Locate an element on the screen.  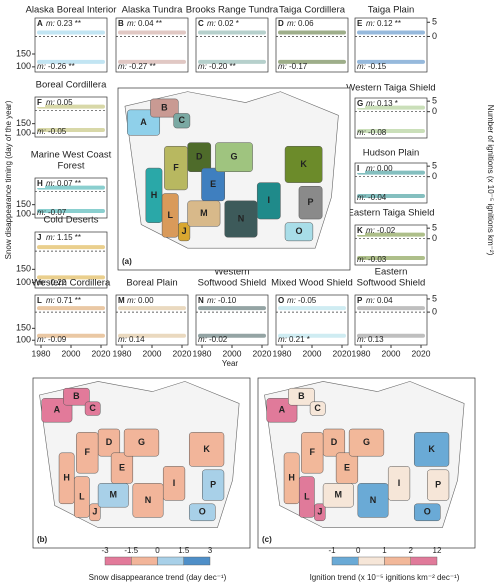
x-tick-label: 1980 is located at coordinates (122, 353).